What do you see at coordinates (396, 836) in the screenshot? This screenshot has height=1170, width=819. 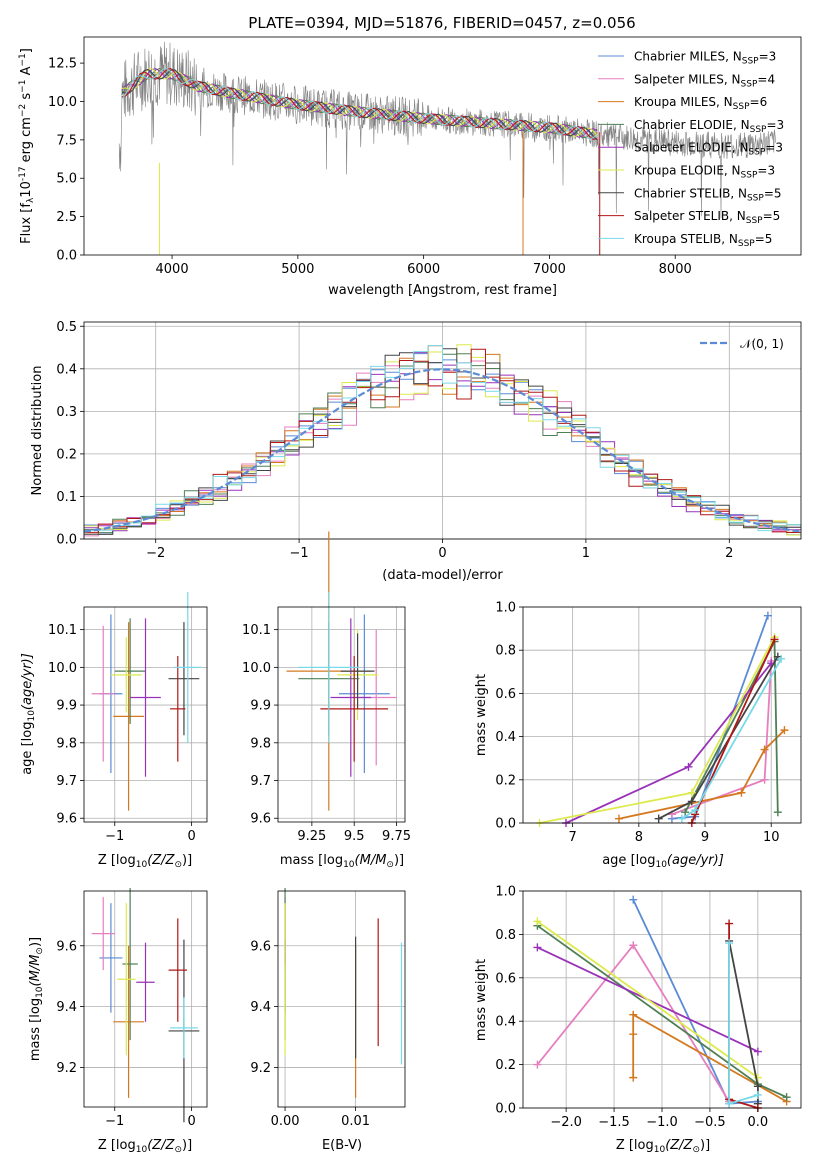 I see `x-tick-label: 9.75` at bounding box center [396, 836].